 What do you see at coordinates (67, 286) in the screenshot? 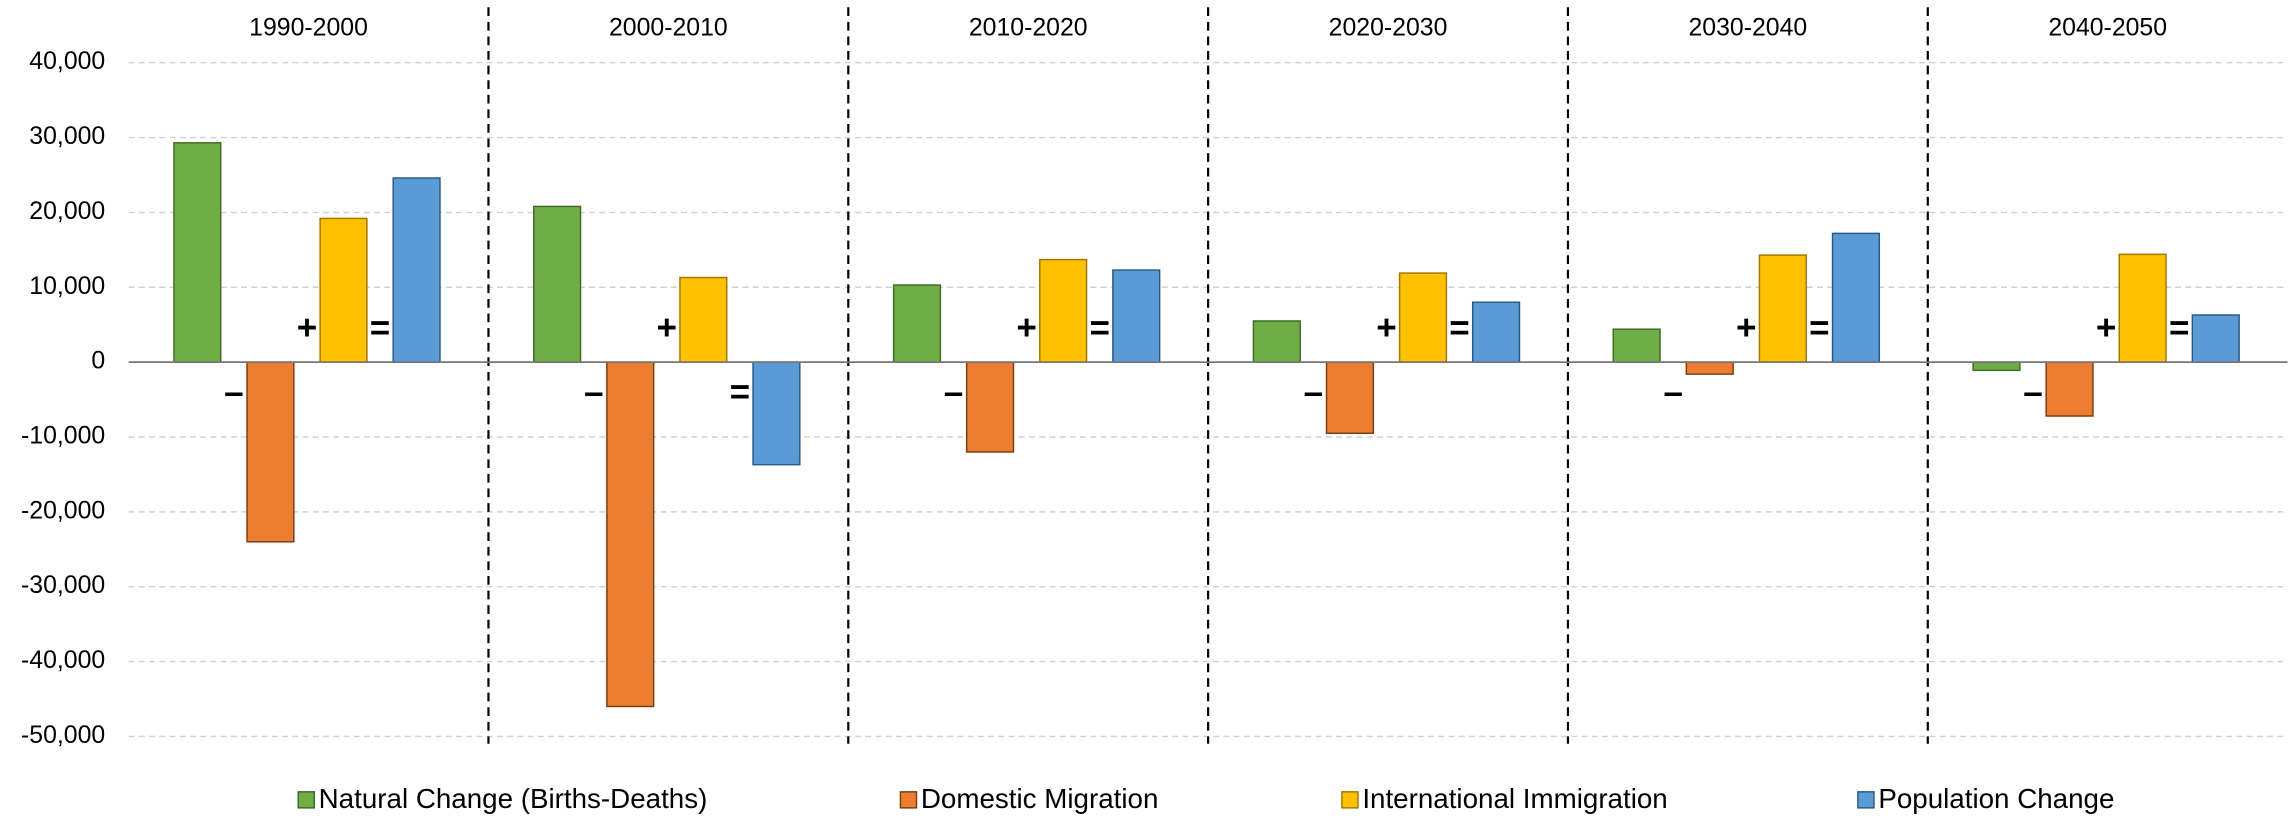
I see `y-tick-label: 10,000` at bounding box center [67, 286].